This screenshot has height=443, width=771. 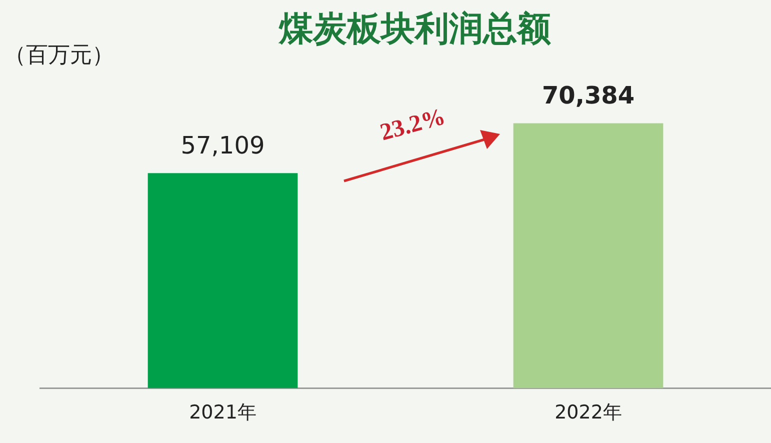 What do you see at coordinates (415, 29) in the screenshot?
I see `chart-title: 煤炭板块利润总额` at bounding box center [415, 29].